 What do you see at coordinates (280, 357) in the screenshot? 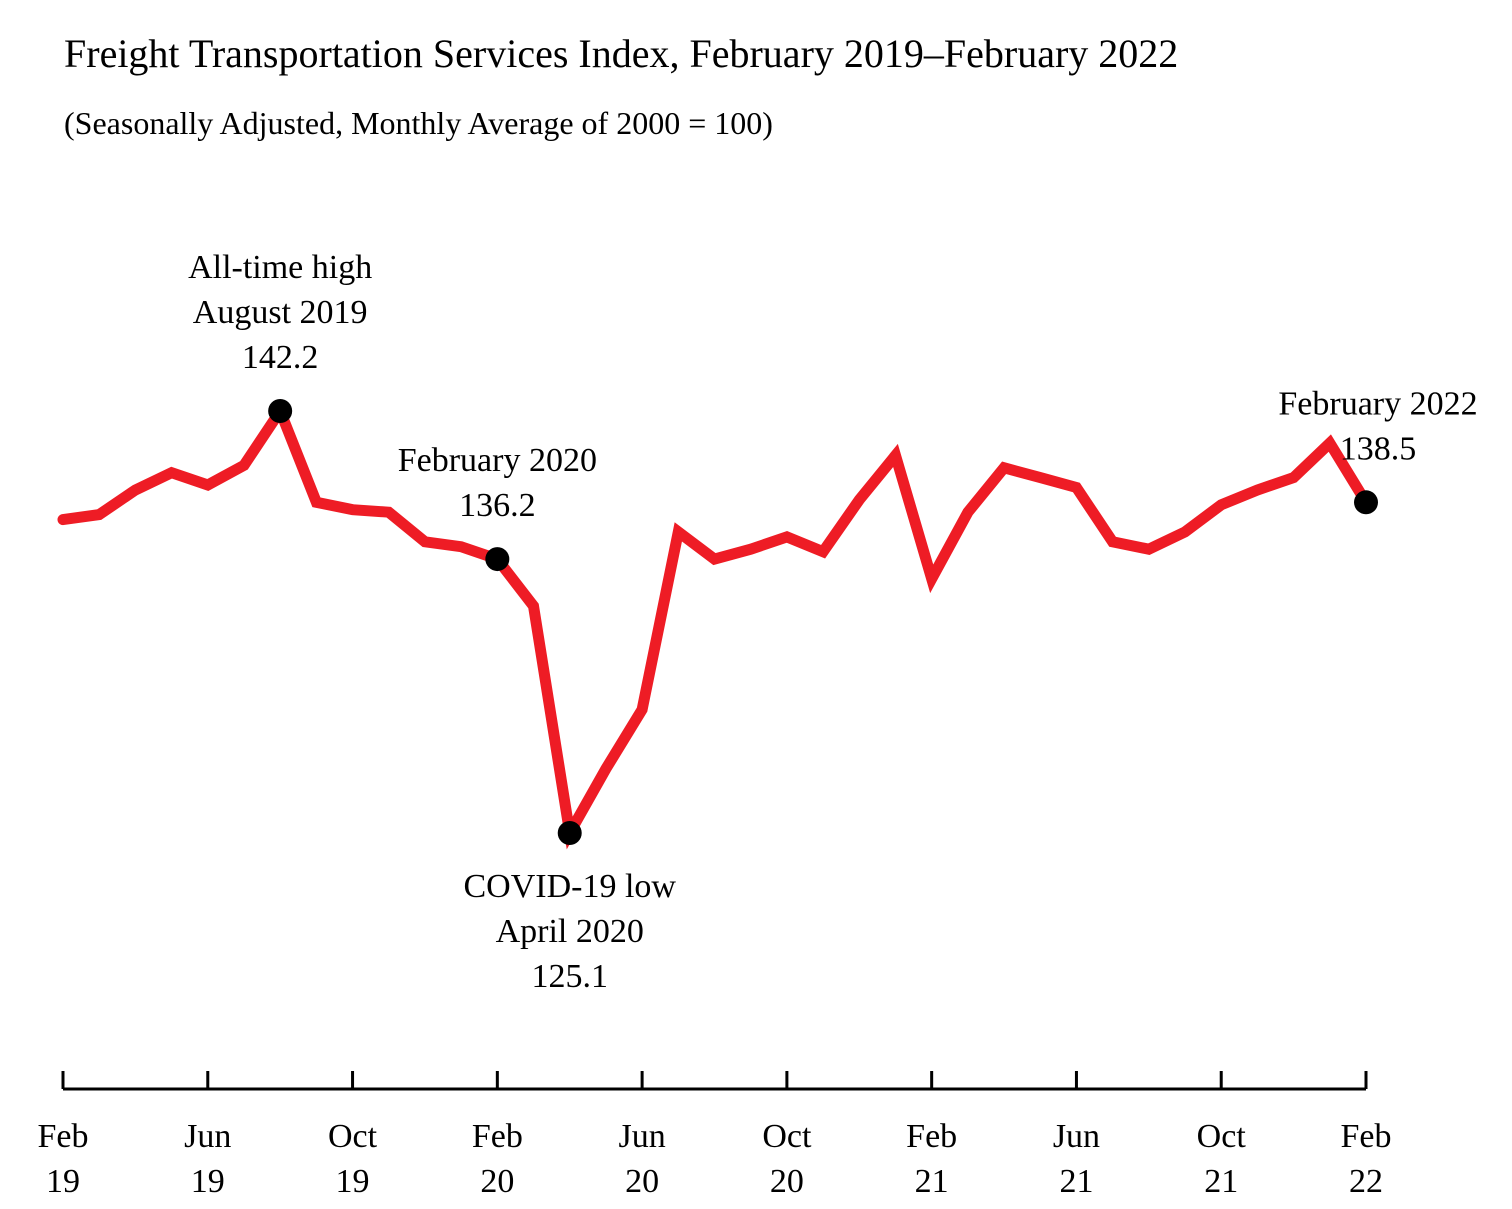
I see `annotation-label: 142.2` at bounding box center [280, 357].